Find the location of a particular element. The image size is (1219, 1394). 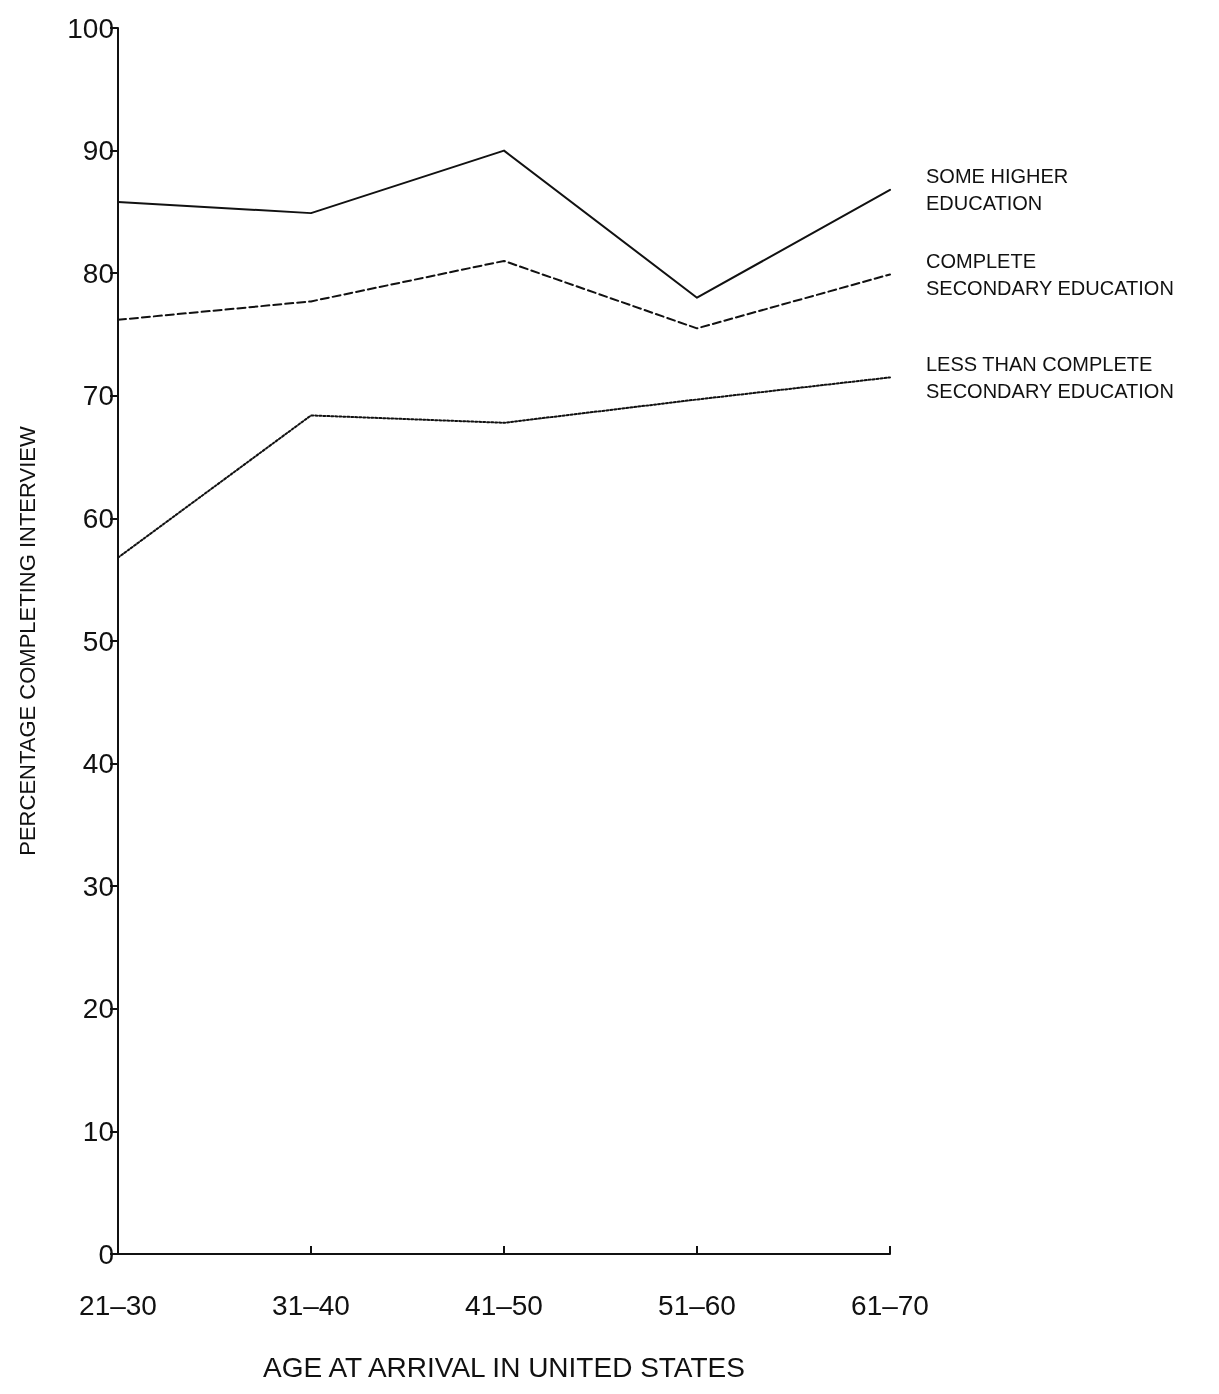

y-tick-label: 20 is located at coordinates (98, 1009).